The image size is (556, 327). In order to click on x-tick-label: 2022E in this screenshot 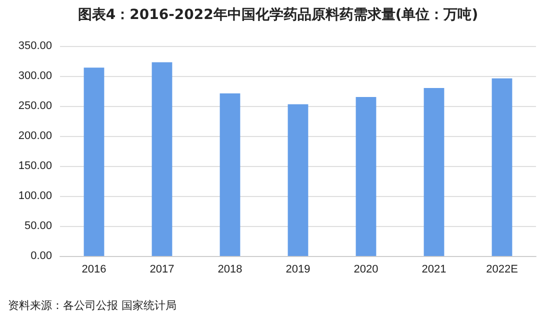, I will do `click(502, 270)`.